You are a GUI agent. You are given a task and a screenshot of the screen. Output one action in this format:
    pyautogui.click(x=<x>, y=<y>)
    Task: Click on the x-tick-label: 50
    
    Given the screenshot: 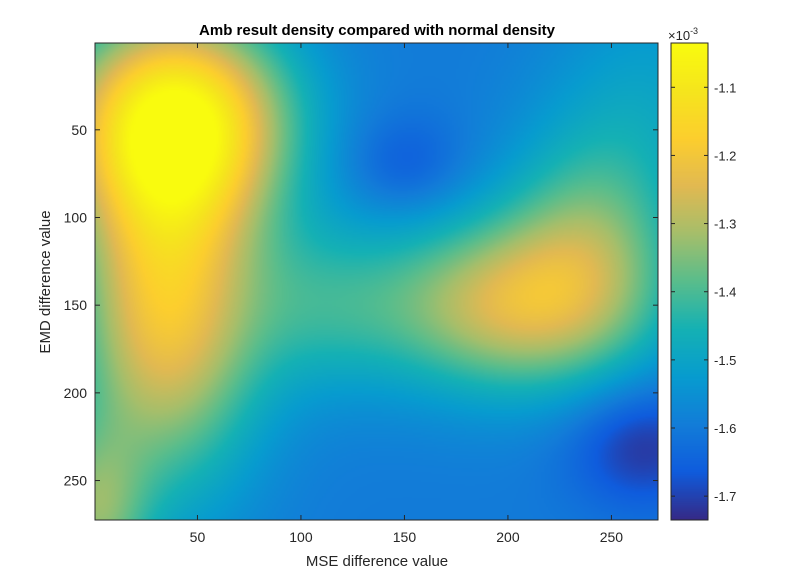 What is the action you would take?
    pyautogui.click(x=198, y=537)
    